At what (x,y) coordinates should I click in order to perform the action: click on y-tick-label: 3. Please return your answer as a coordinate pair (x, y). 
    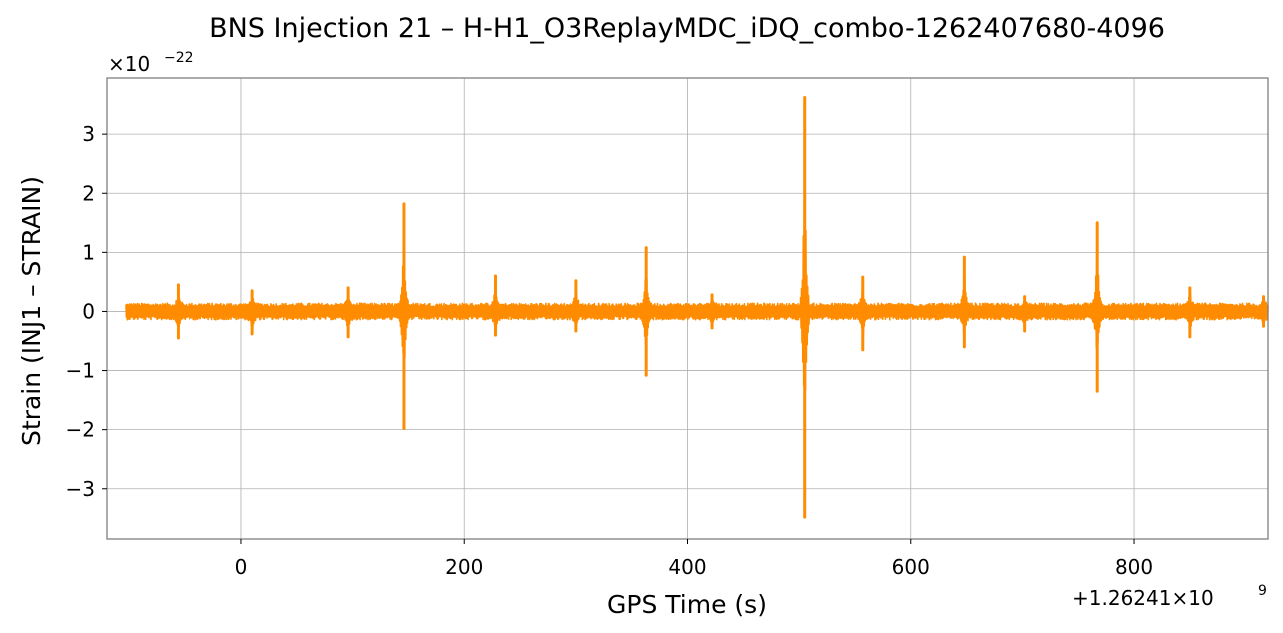
    Looking at the image, I should click on (88, 134).